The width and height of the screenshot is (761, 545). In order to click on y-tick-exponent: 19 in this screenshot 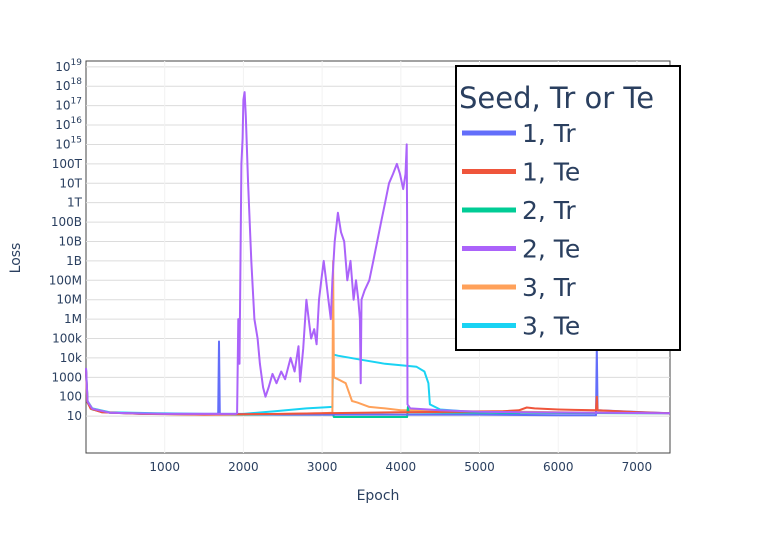, I will do `click(77, 63)`.